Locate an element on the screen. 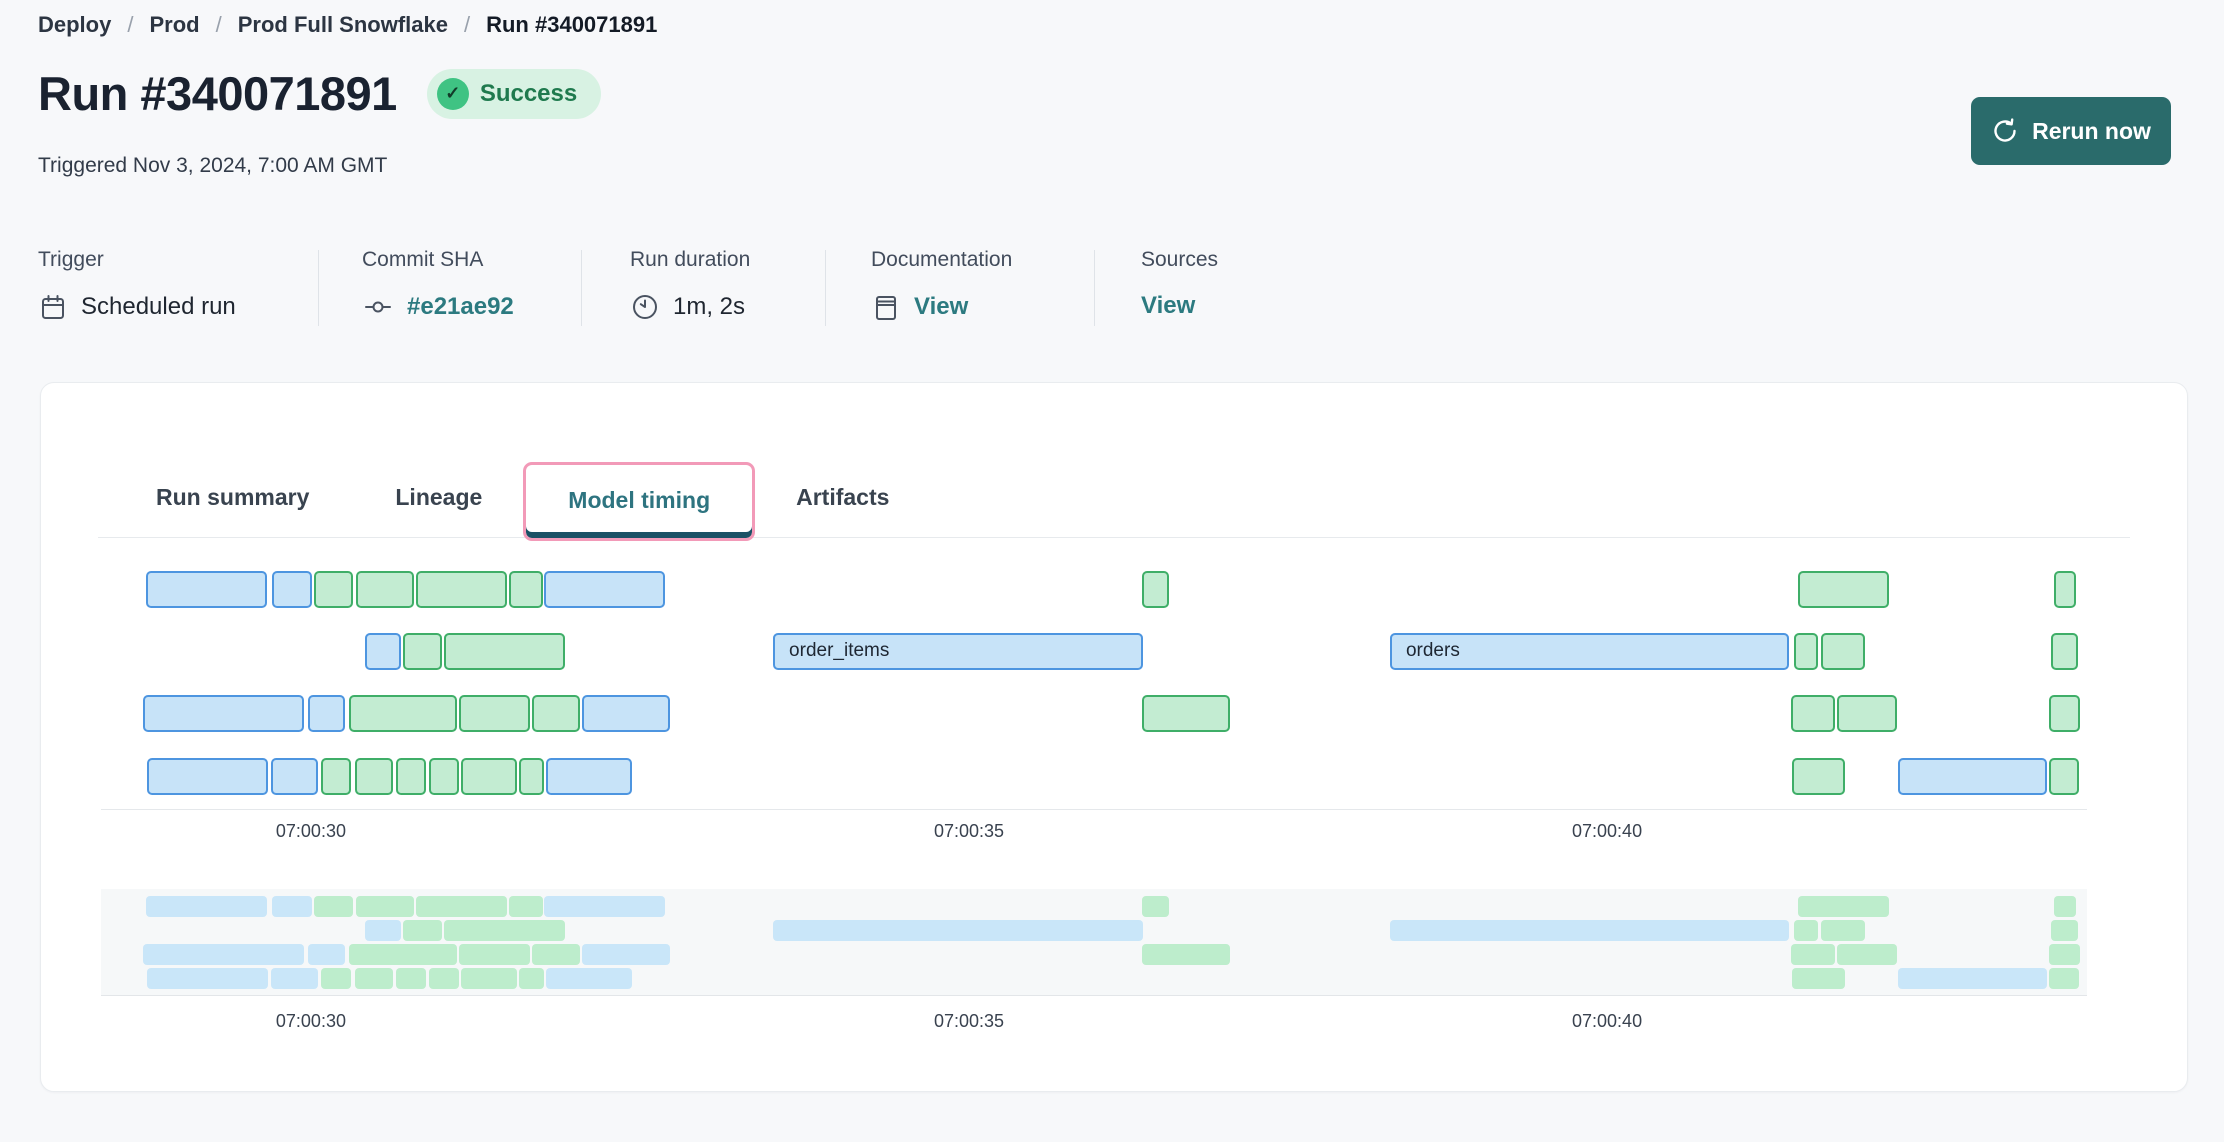  gantt-bar-label: orders is located at coordinates (1432, 650).